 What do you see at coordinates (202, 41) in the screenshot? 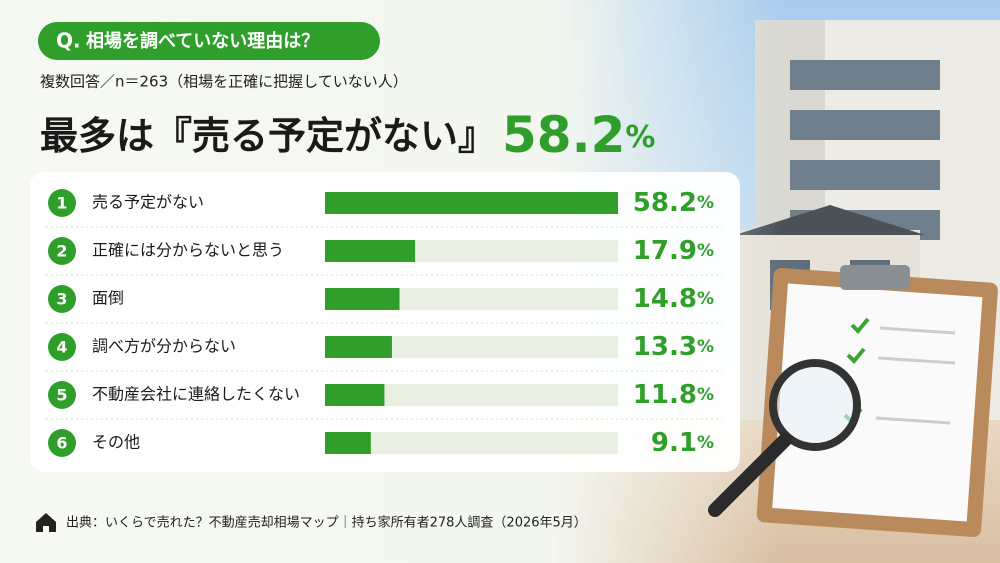
I see `question: 相場を調べていない理由は？` at bounding box center [202, 41].